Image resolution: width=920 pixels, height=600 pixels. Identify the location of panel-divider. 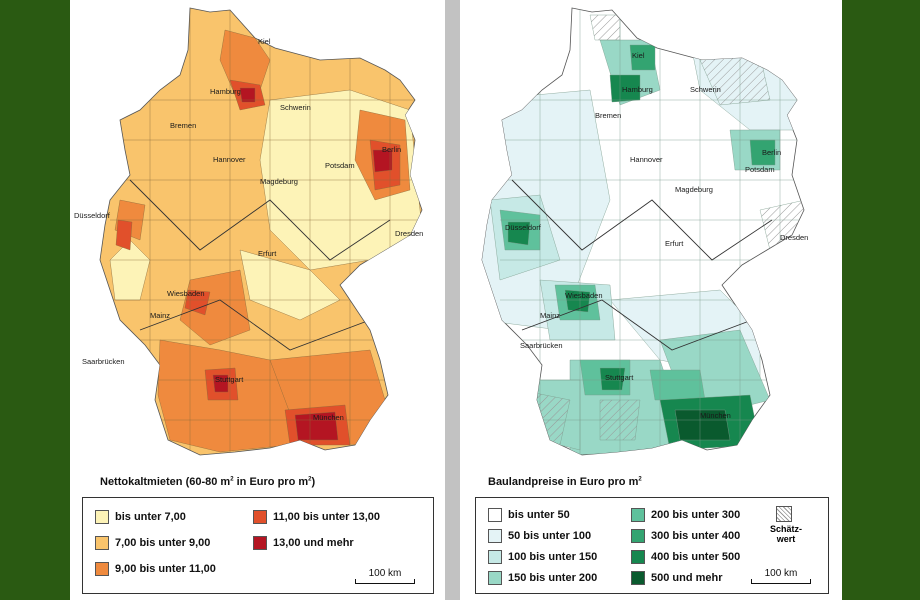
(452, 300).